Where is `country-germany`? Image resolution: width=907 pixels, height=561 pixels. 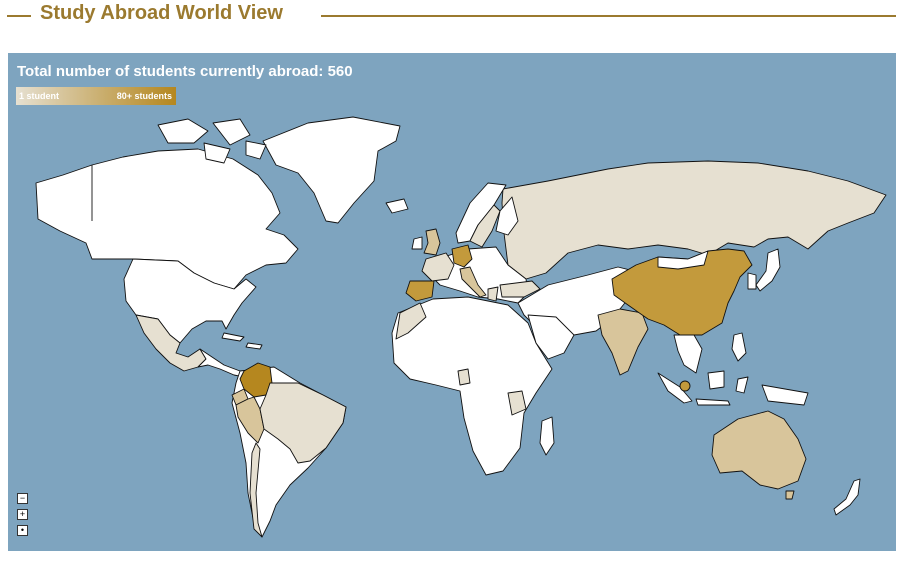
country-germany is located at coordinates (462, 256).